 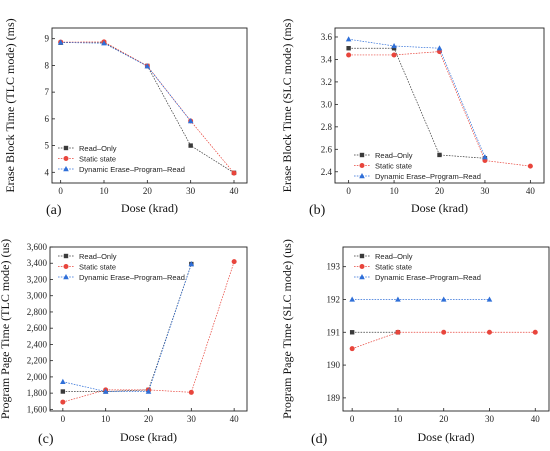 What do you see at coordinates (37, 361) in the screenshot?
I see `y-tick-label: 2,200` at bounding box center [37, 361].